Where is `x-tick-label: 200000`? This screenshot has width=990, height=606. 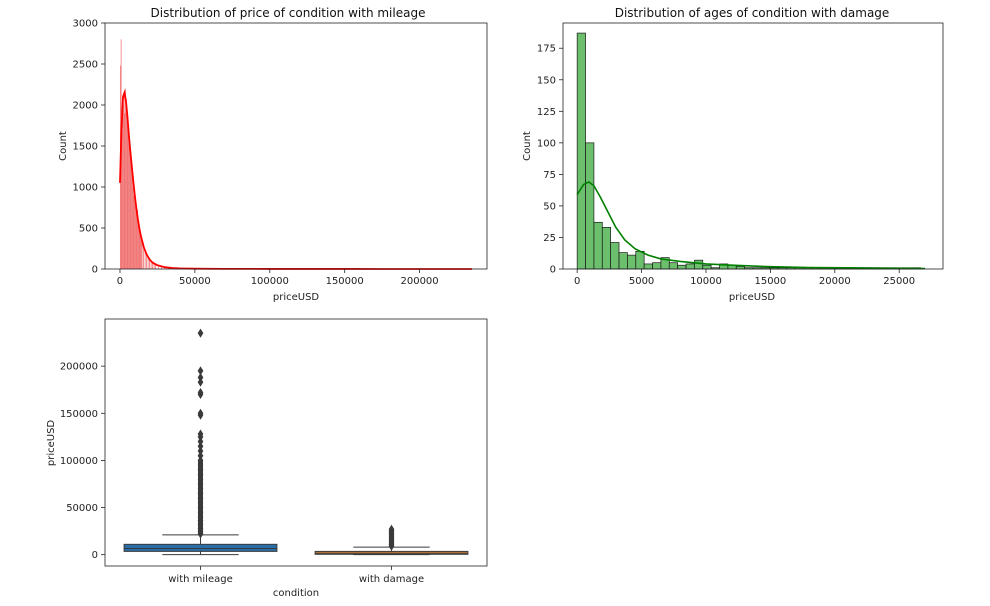 x-tick-label: 200000 is located at coordinates (419, 281).